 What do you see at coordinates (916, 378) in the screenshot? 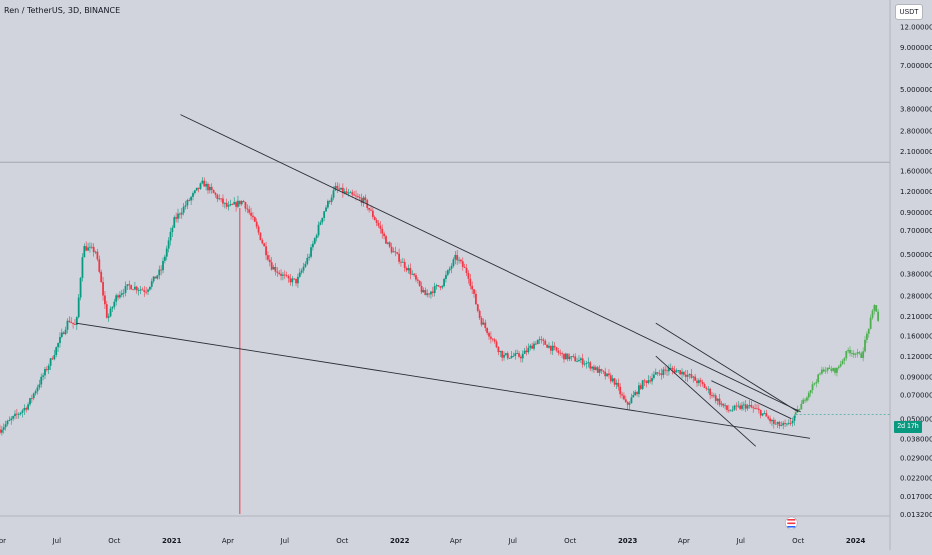
I see `price-tick-label: 0.090000` at bounding box center [916, 378].